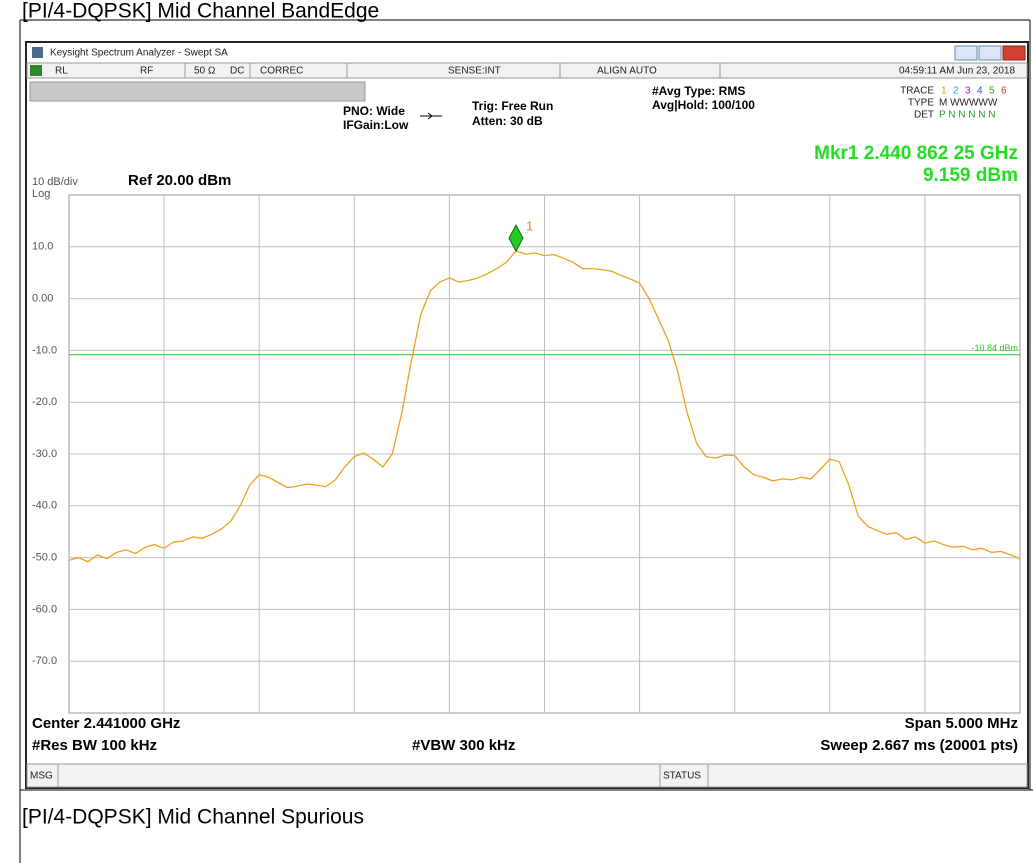 The width and height of the screenshot is (1033, 863). What do you see at coordinates (994, 348) in the screenshot?
I see `display-line-label: -10.84 dBm` at bounding box center [994, 348].